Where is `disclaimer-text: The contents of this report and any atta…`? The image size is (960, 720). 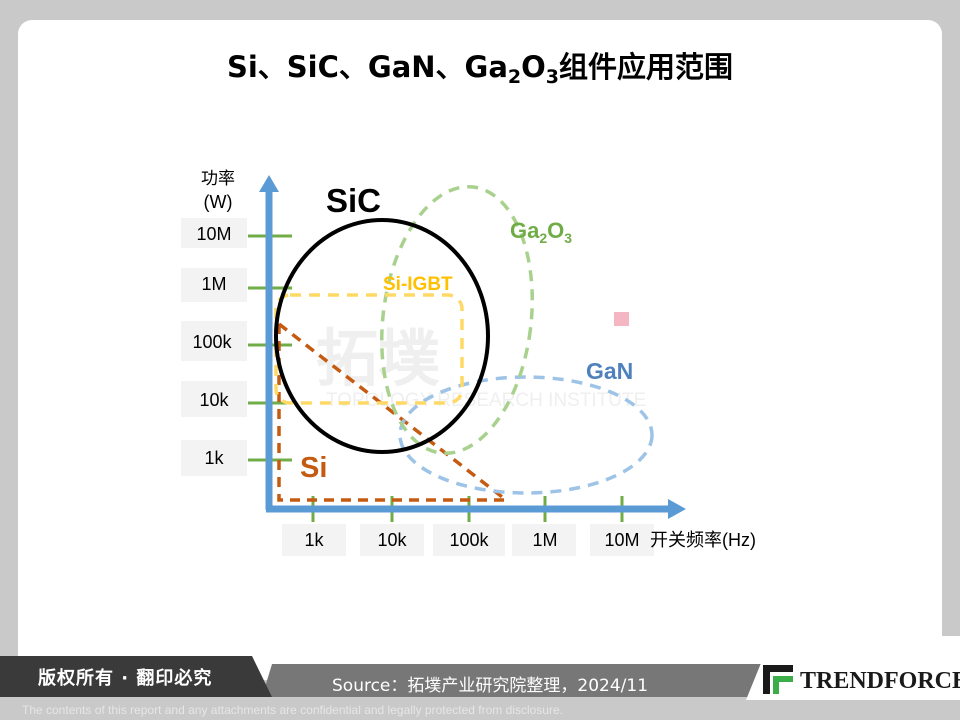
disclaimer-text: The contents of this report and any atta… is located at coordinates (292, 710).